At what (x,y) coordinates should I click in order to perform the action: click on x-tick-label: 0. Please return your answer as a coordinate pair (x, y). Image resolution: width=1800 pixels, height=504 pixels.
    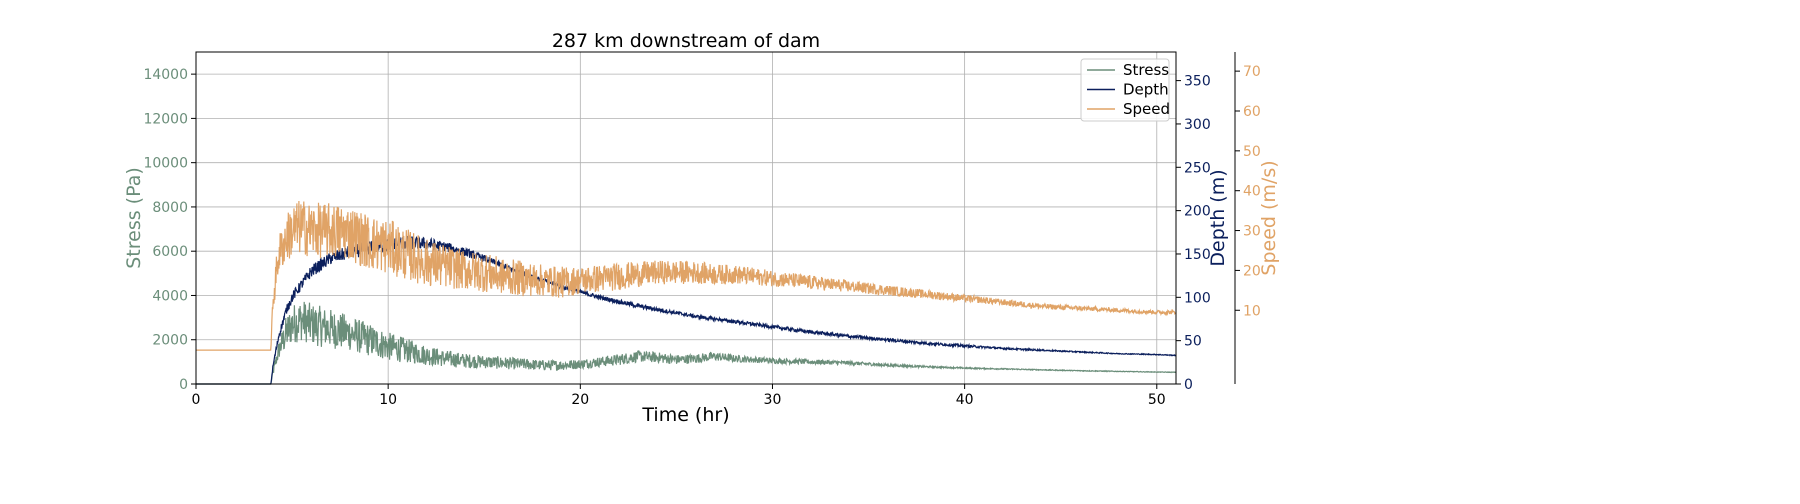
    Looking at the image, I should click on (196, 400).